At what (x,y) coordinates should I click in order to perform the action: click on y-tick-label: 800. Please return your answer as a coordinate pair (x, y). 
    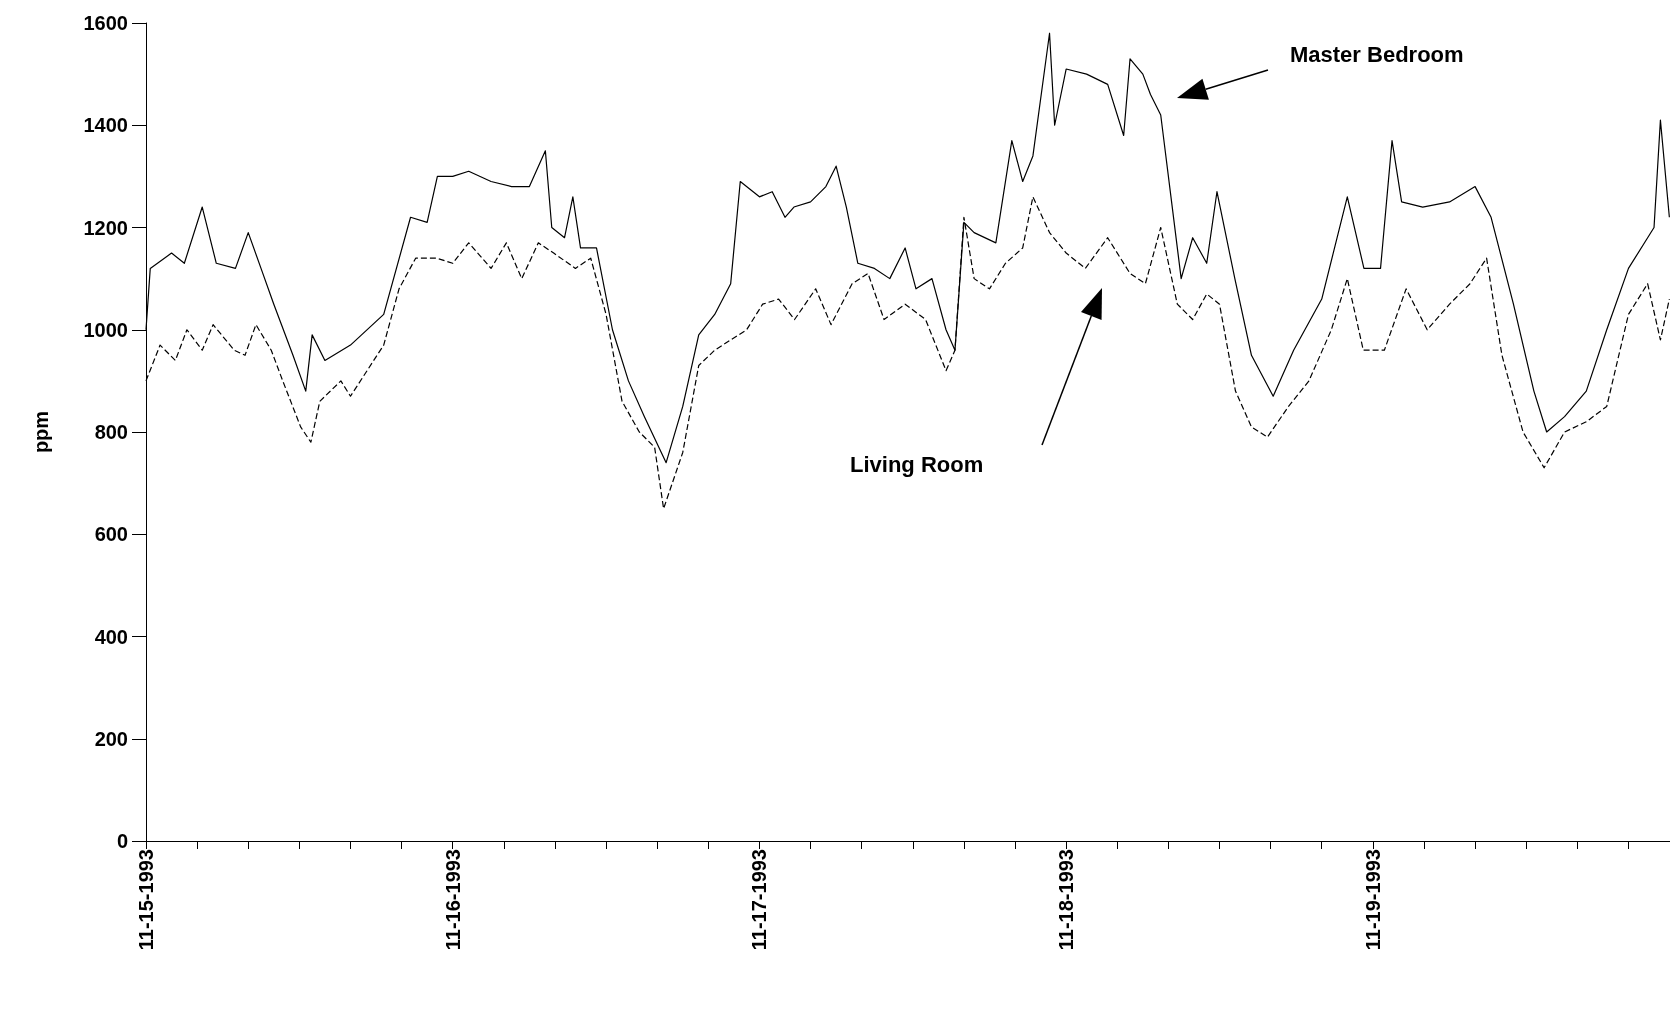
    Looking at the image, I should click on (111, 432).